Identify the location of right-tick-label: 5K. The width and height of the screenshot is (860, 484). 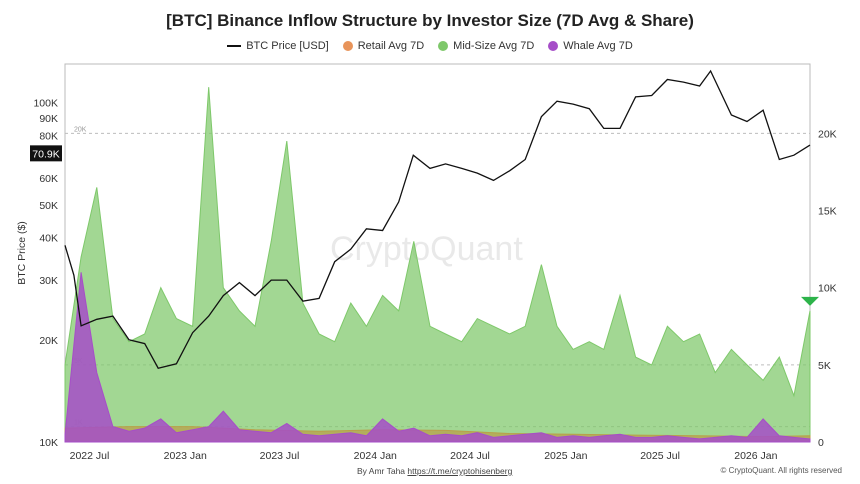
(824, 366).